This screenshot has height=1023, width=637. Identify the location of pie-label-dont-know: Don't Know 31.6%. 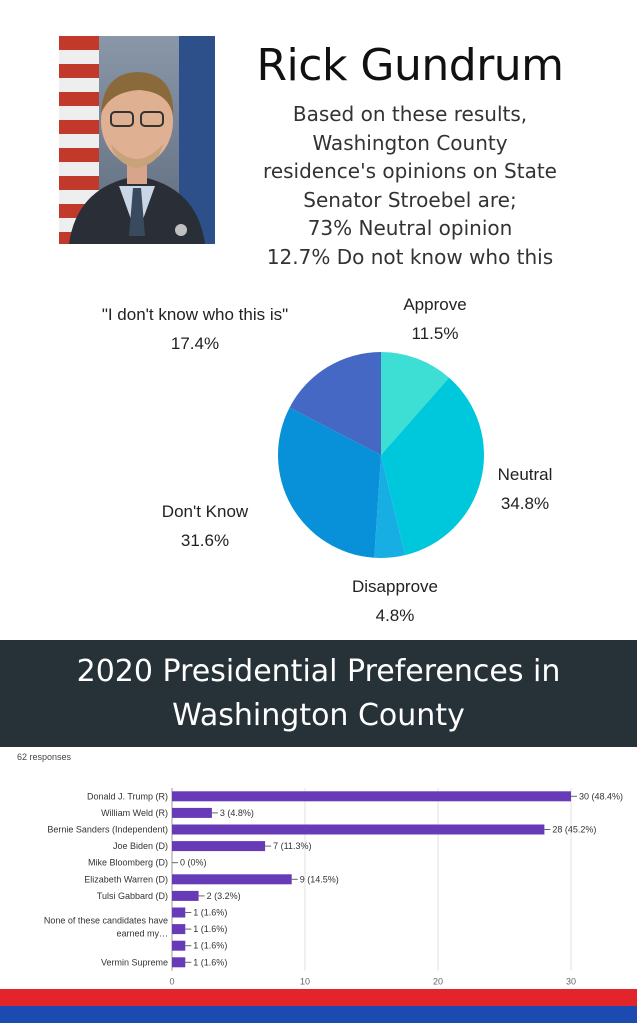
(205, 526).